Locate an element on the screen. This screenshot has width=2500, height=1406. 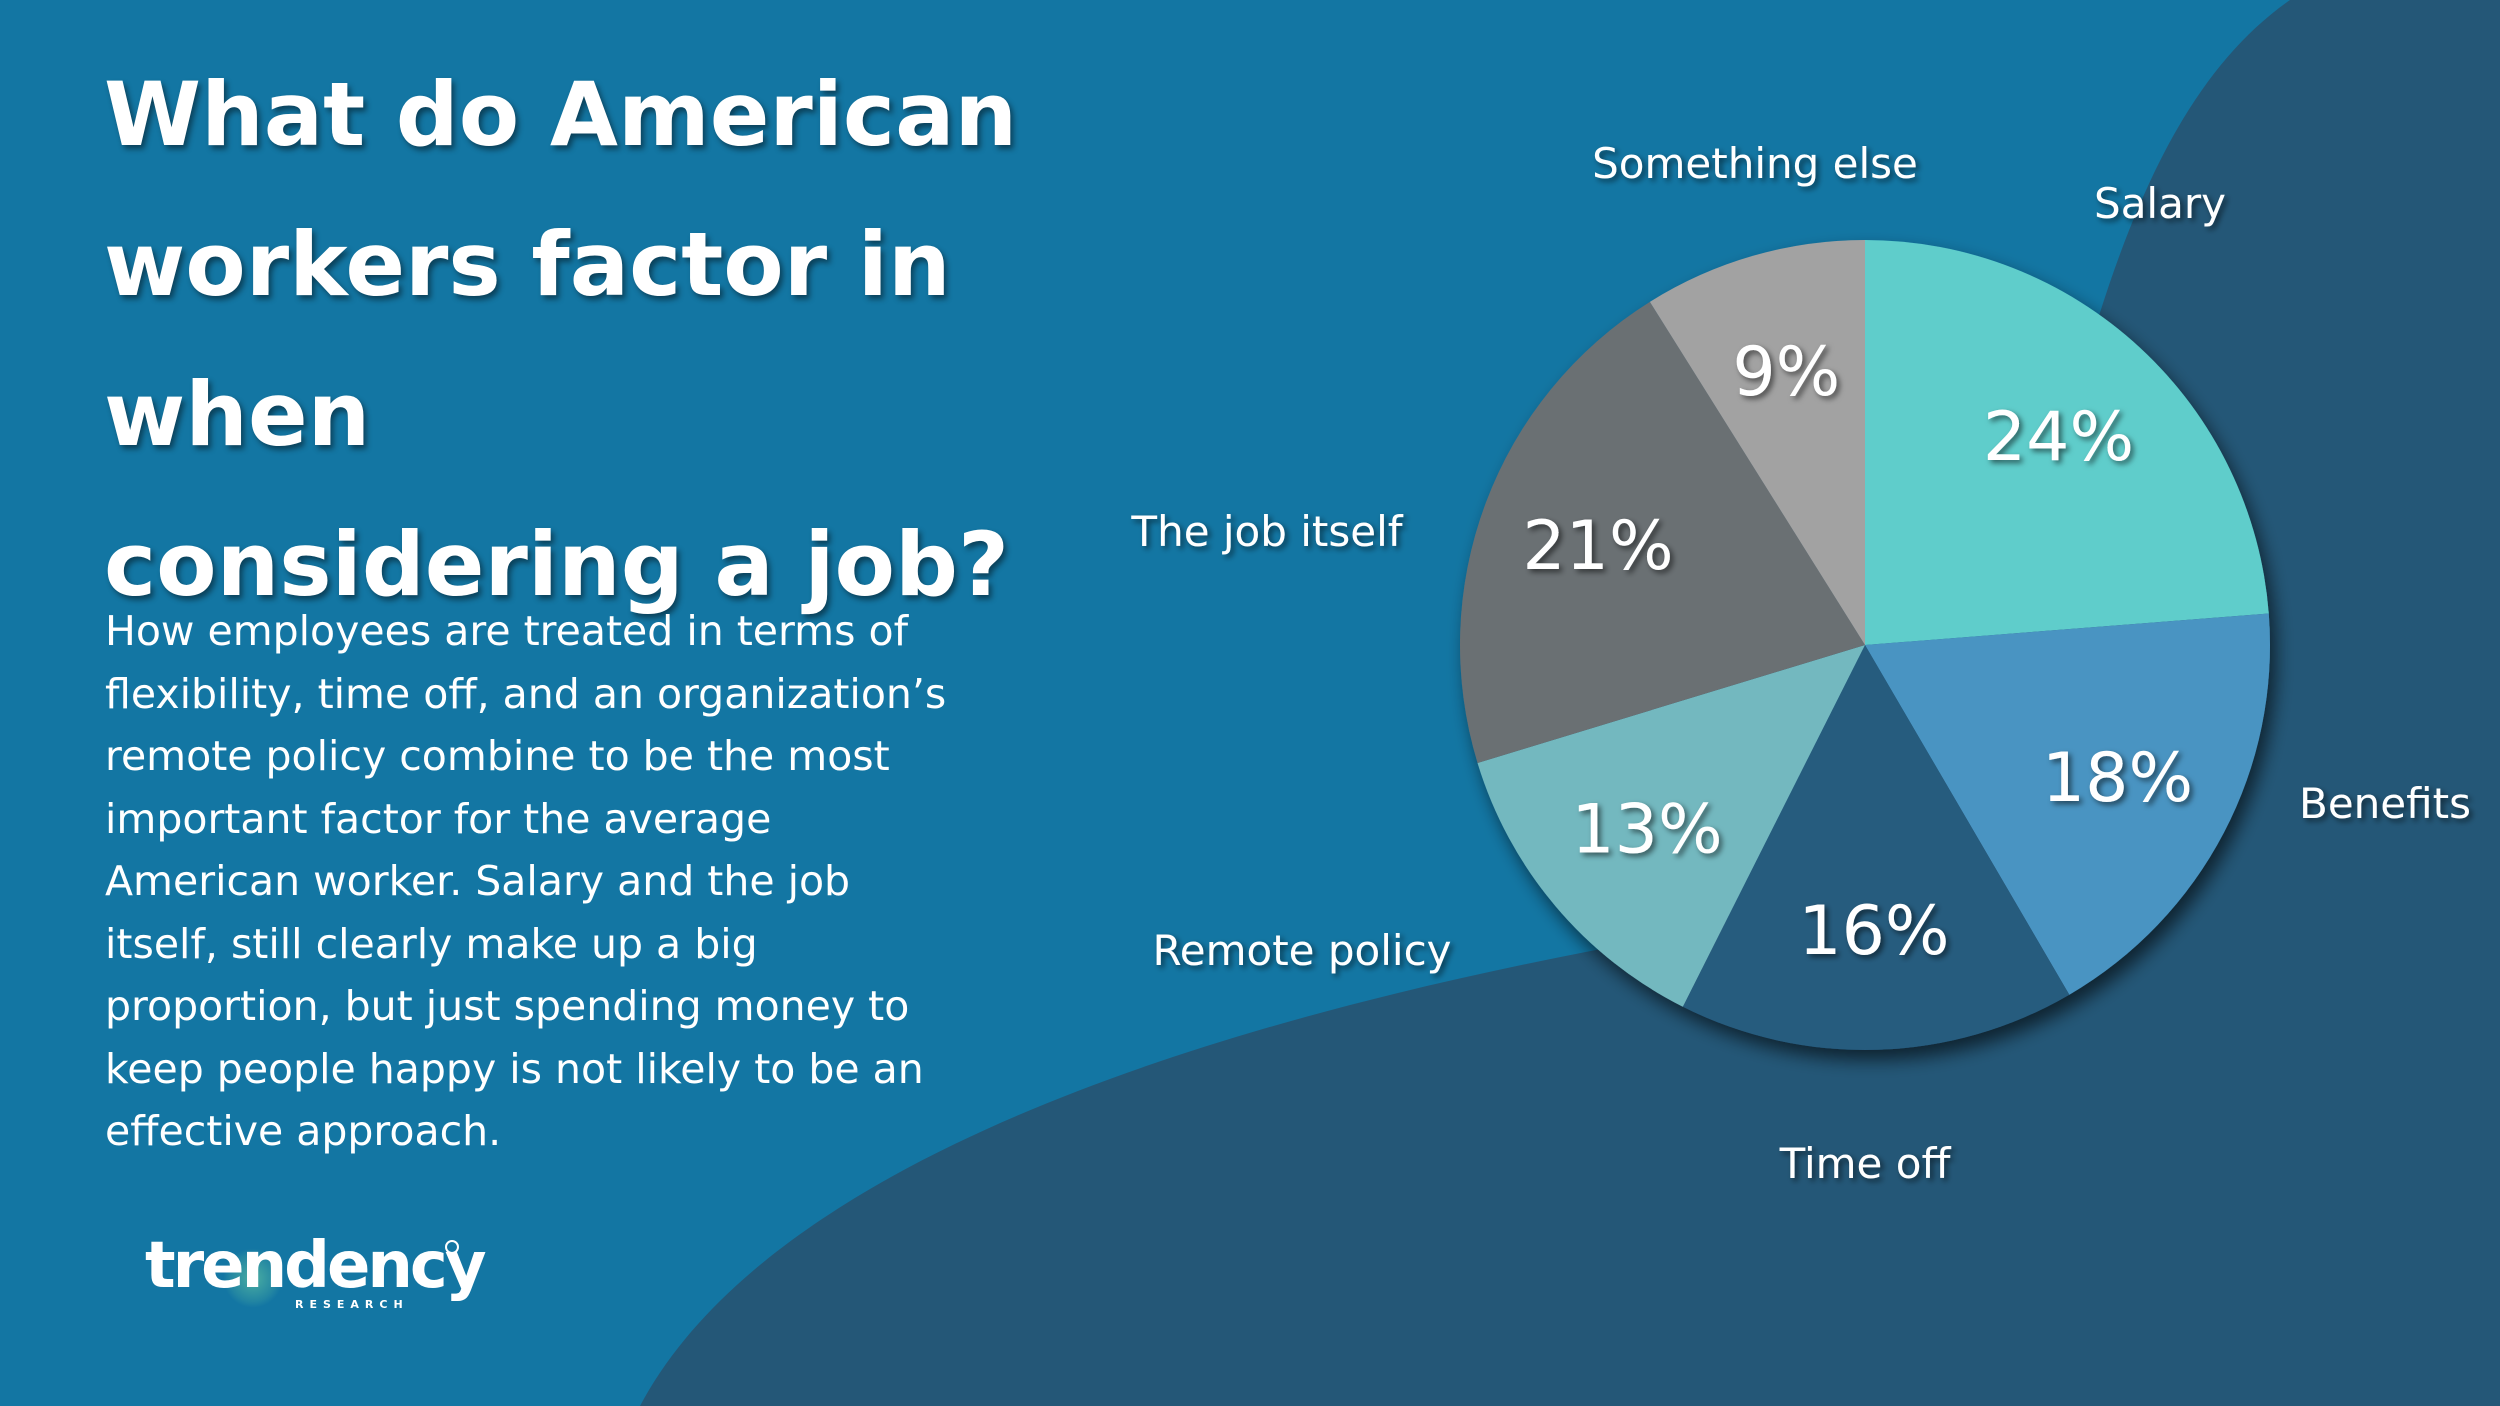
pie-category-label: Salary is located at coordinates (2160, 203).